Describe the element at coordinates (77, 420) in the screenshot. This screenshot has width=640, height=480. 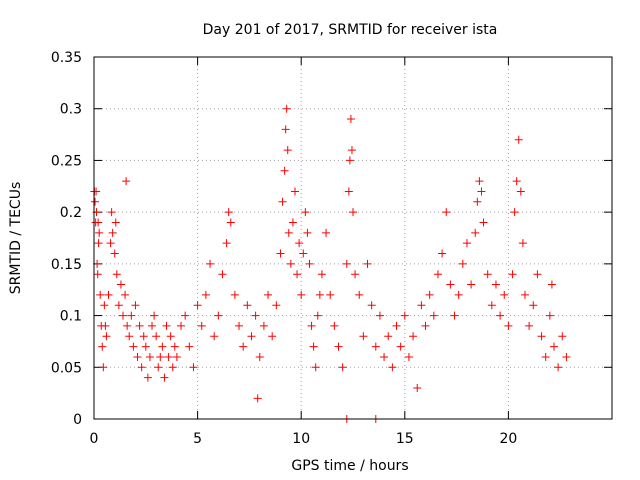
I see `y-tick-label: 0` at that location.